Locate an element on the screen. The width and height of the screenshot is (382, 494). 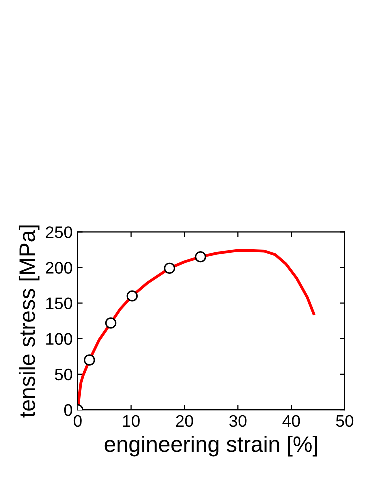
x-tick-label: 10 is located at coordinates (131, 421).